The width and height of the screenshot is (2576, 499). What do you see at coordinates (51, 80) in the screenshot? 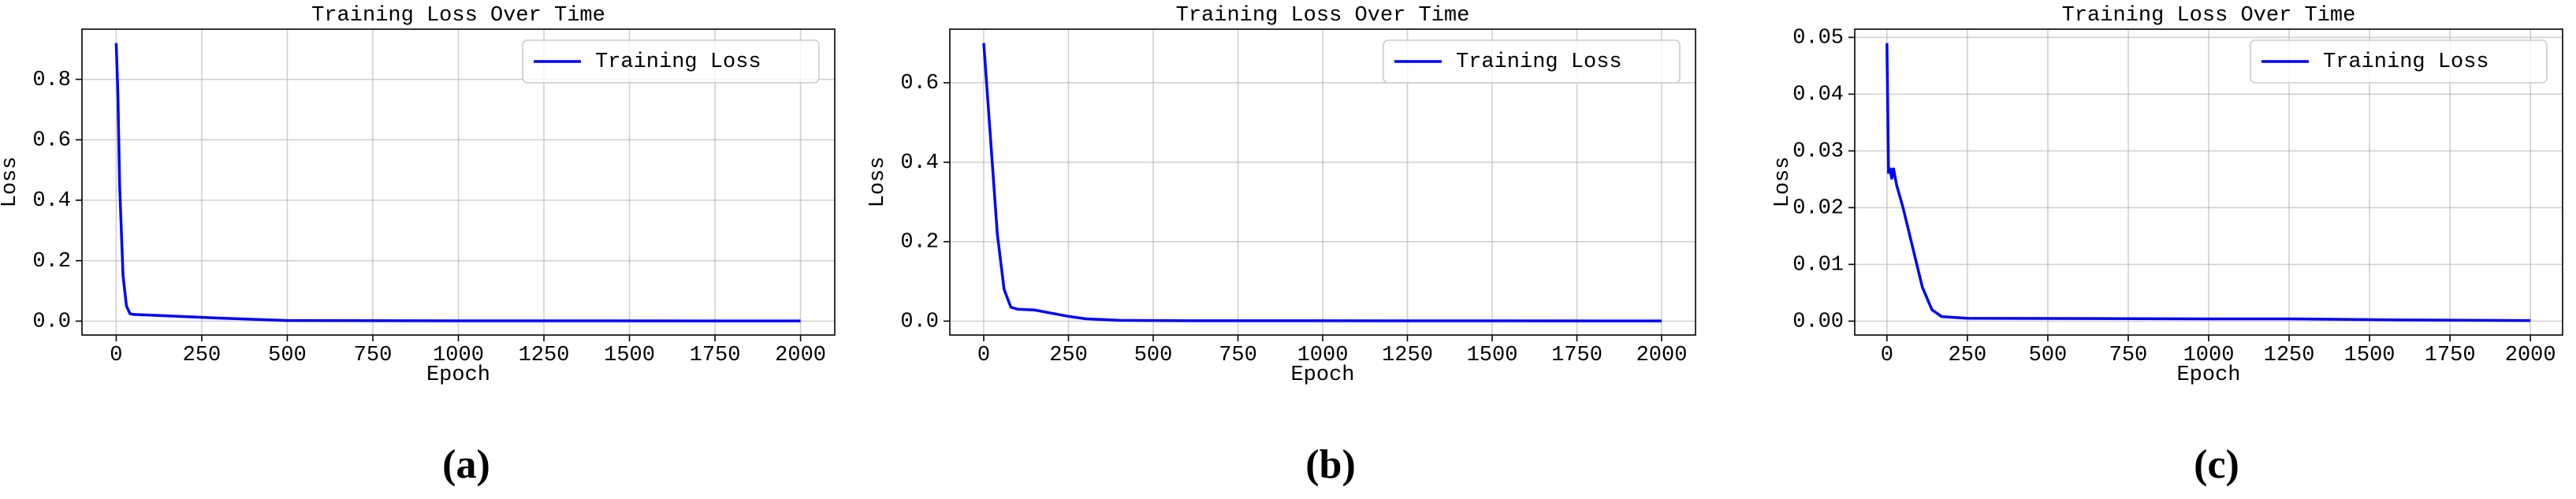
I see `y-tick-label: 0.8` at bounding box center [51, 80].